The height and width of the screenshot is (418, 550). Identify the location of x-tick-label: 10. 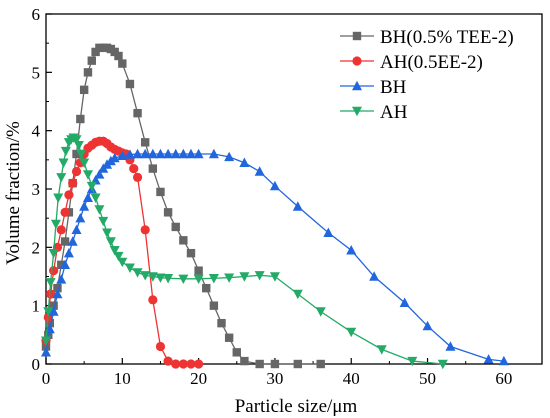
(122, 378).